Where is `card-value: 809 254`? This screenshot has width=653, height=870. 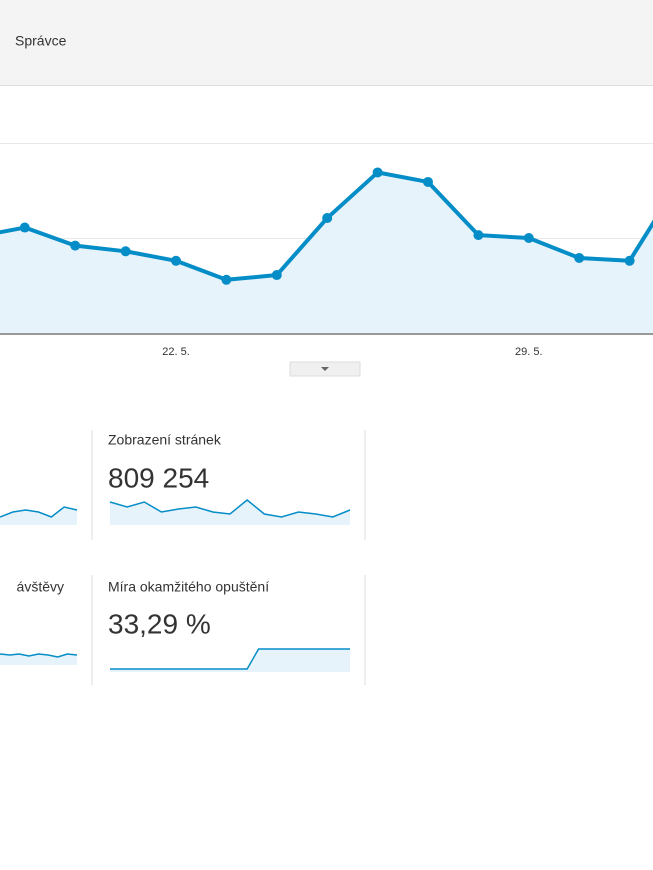 card-value: 809 254 is located at coordinates (158, 477).